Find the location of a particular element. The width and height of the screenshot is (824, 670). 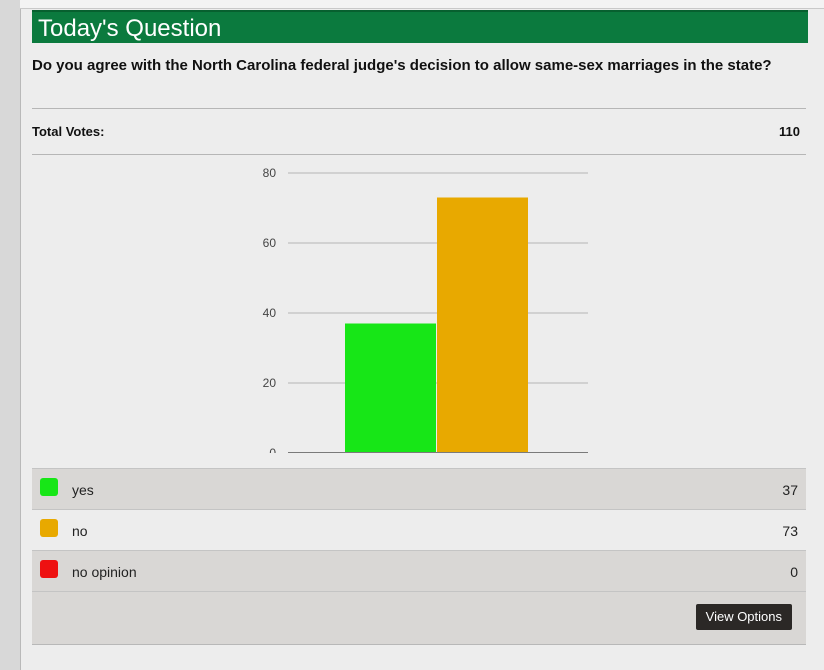

total-votes-label: Total Votes: is located at coordinates (68, 131).